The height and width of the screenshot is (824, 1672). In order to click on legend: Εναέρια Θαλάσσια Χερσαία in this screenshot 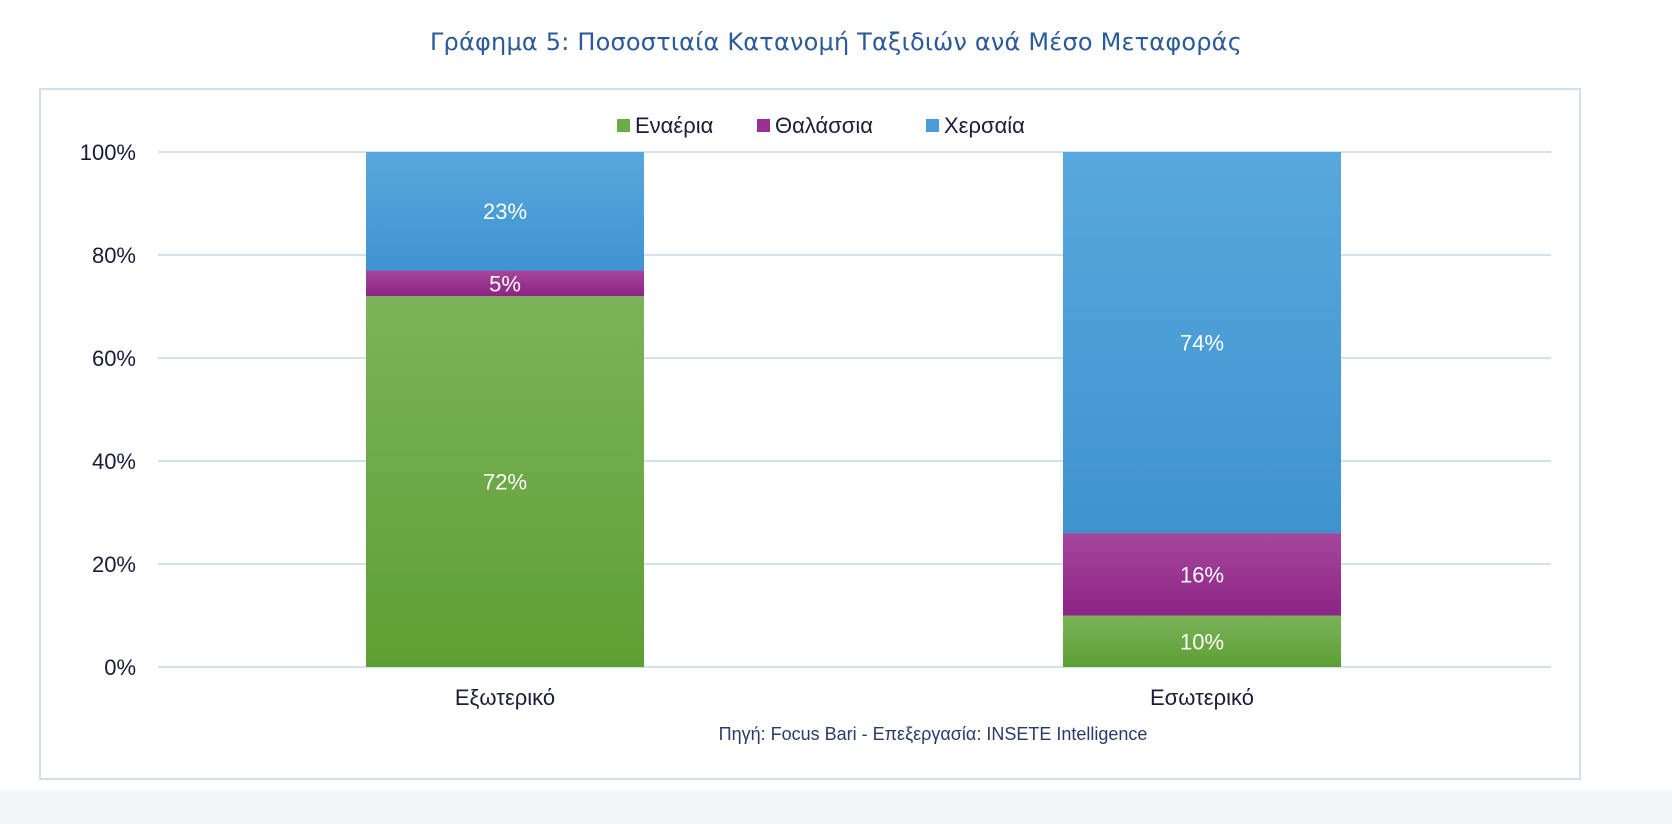, I will do `click(821, 125)`.